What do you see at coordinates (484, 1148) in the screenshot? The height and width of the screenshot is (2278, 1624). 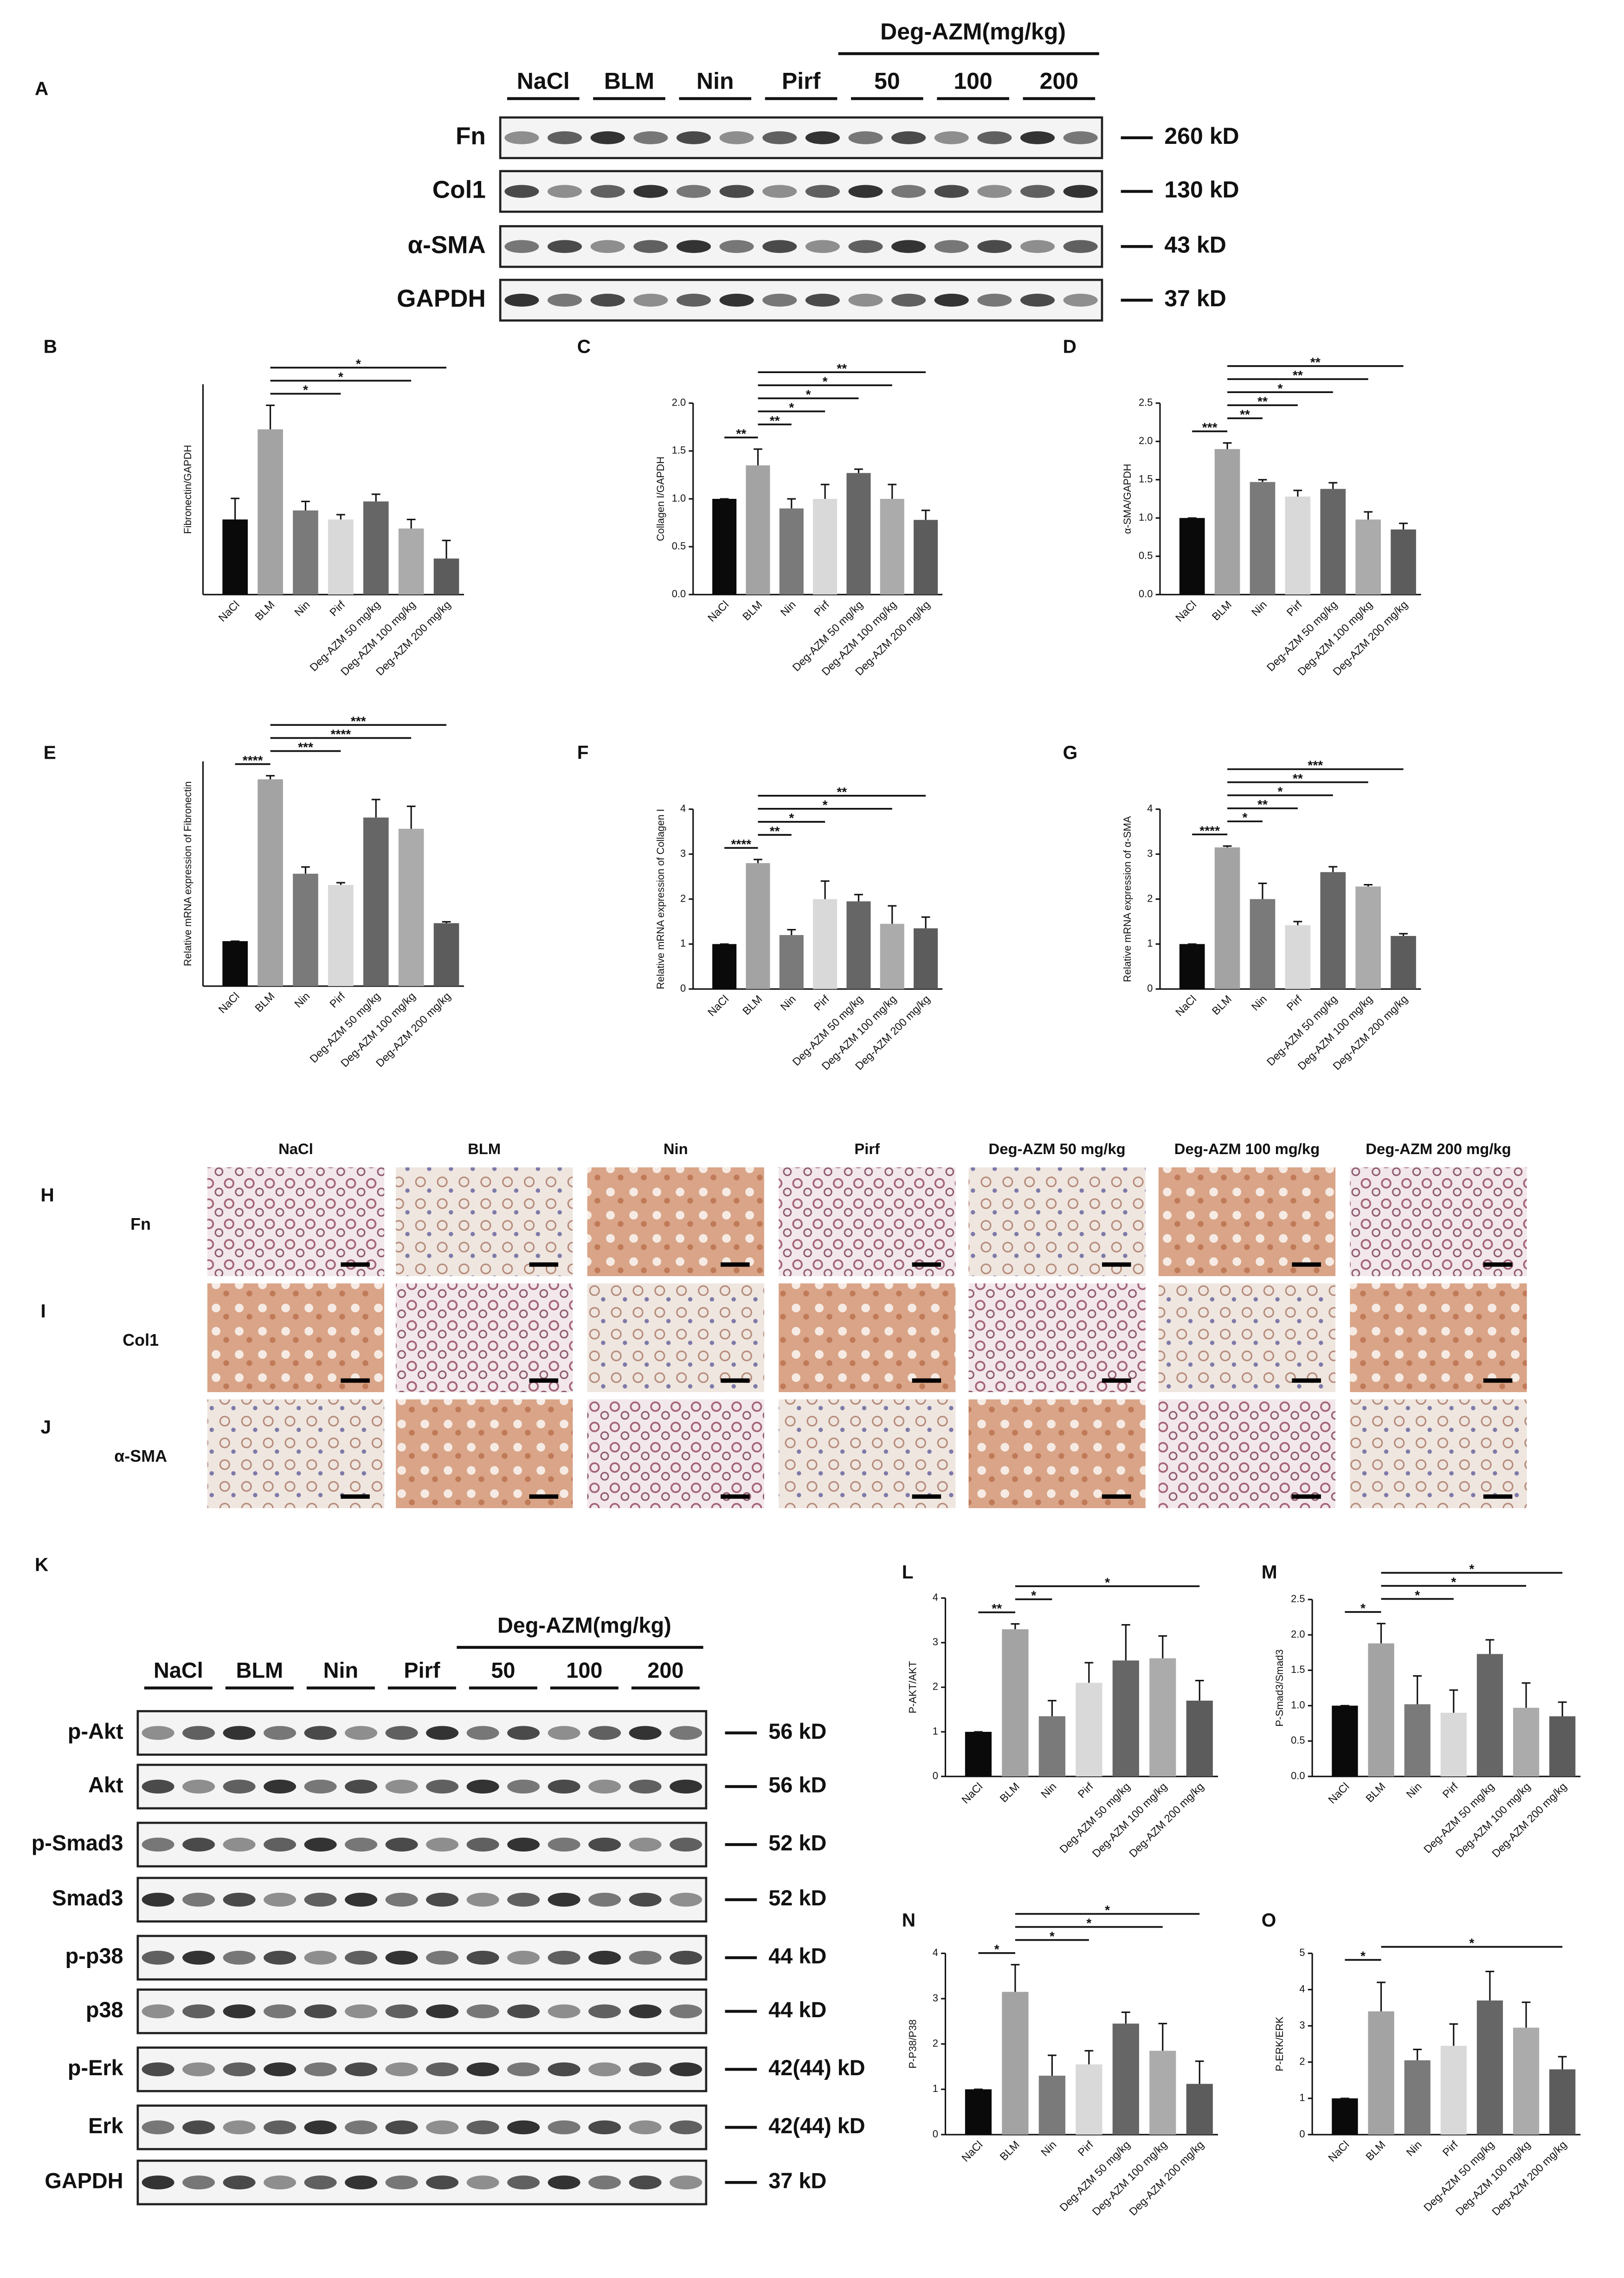 I see `histology-column-label: BLM` at bounding box center [484, 1148].